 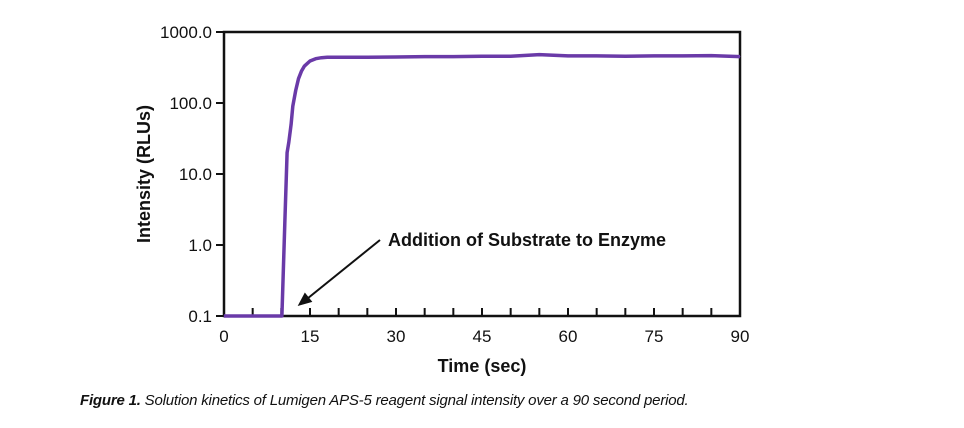 I want to click on annotation-text: Addition of Substrate to Enzyme, so click(x=527, y=240).